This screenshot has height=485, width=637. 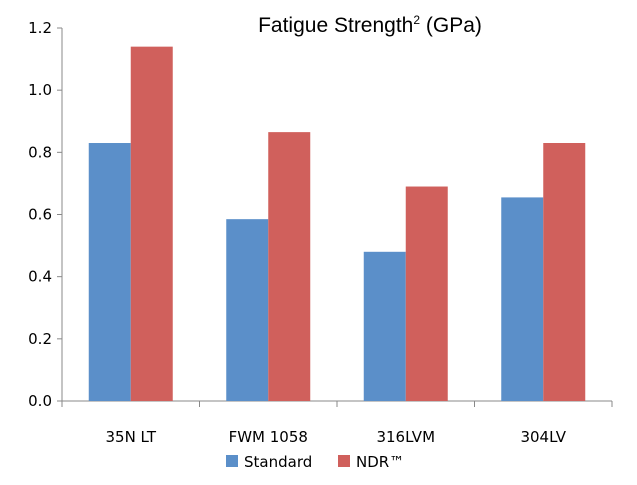 What do you see at coordinates (40, 152) in the screenshot?
I see `y-tick-label: 0.8` at bounding box center [40, 152].